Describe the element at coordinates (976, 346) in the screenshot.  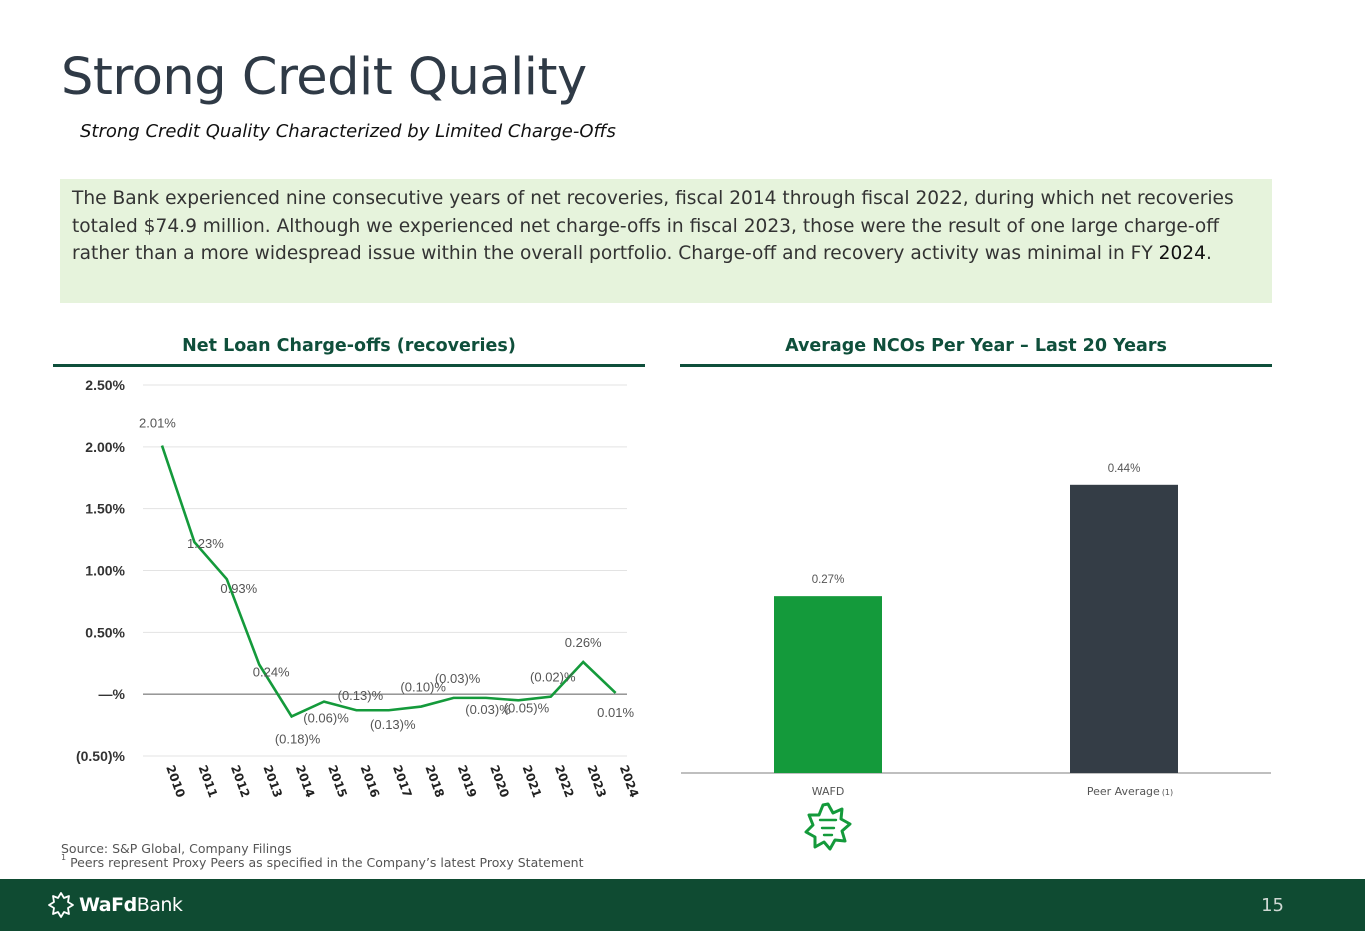
I see `bar-chart-title: Average NCOs Per Year – Last 20 Years` at that location.